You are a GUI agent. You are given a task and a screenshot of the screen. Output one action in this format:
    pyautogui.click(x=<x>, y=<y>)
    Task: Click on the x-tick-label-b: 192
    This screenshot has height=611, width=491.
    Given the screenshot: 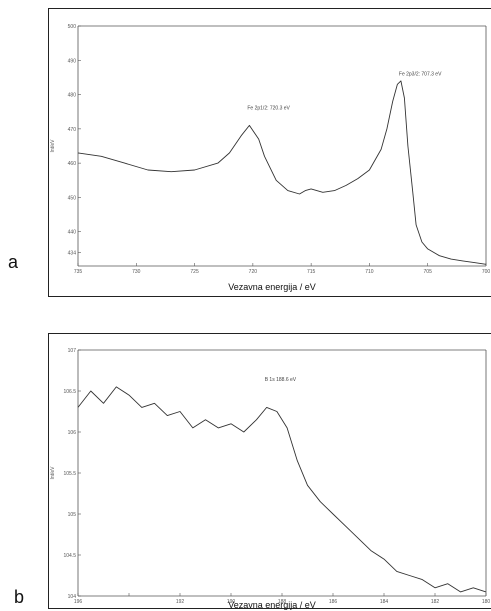 What is the action you would take?
    pyautogui.click(x=180, y=602)
    